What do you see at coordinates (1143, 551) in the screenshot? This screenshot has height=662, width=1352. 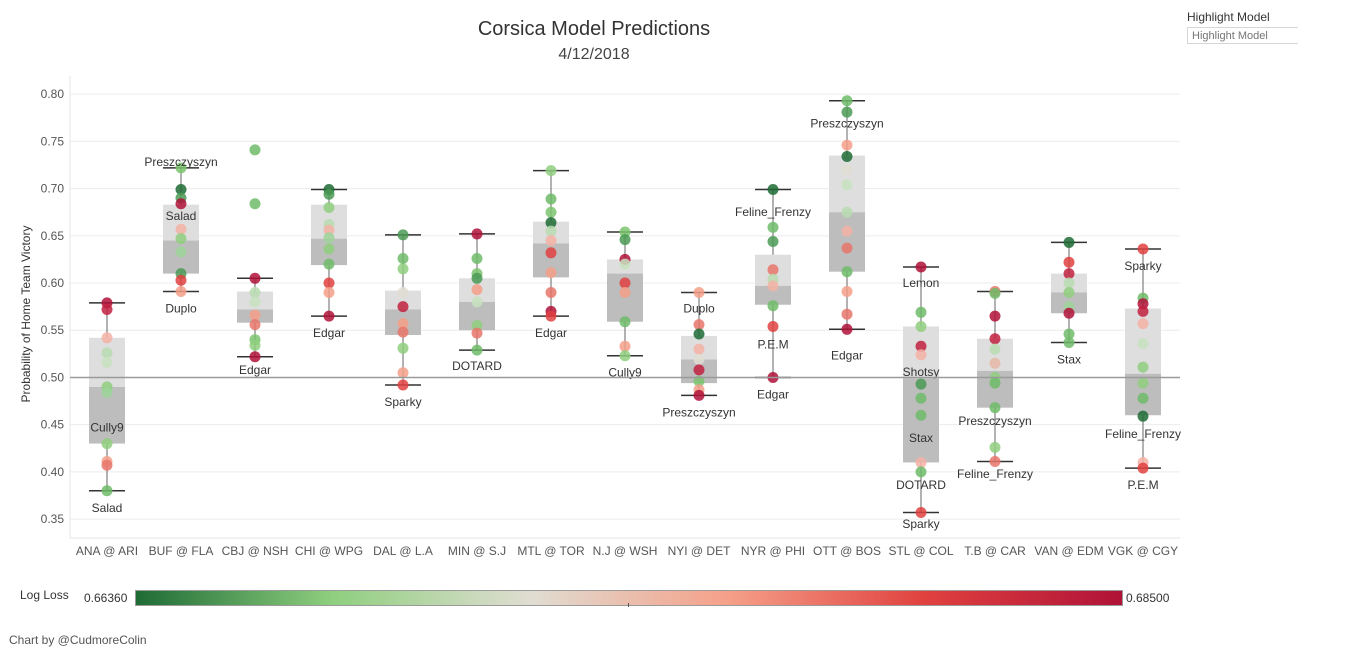 I see `x-tick-label: VGK @ CGY` at bounding box center [1143, 551].